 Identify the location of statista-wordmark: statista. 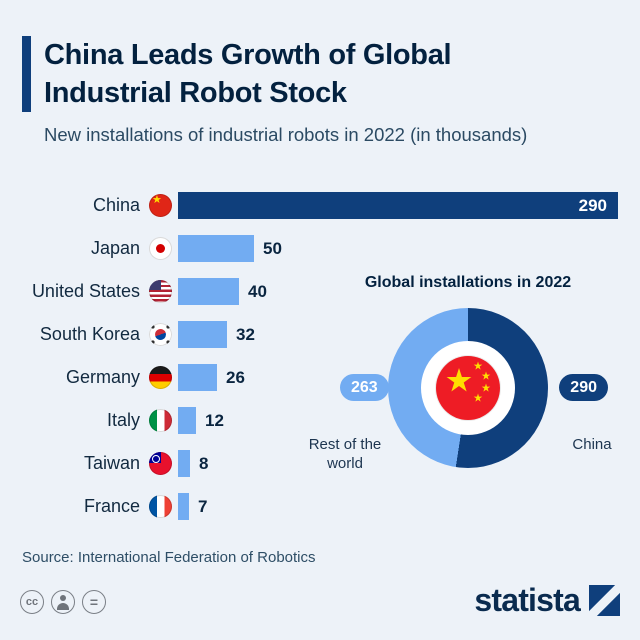
(527, 600).